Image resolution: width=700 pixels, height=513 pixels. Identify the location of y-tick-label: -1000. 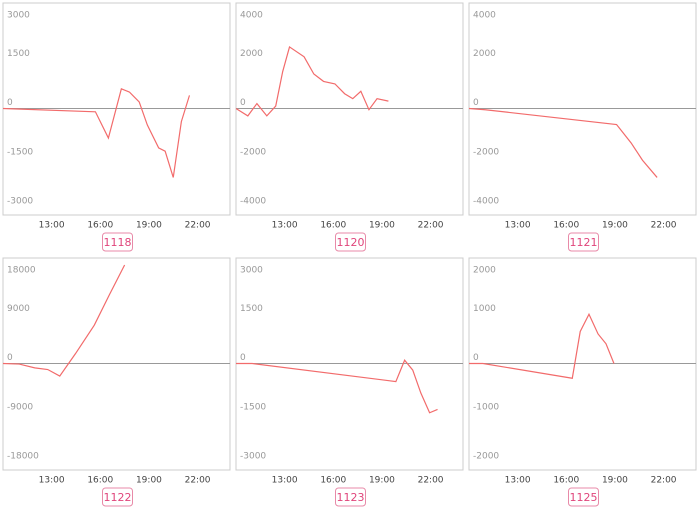
(486, 407).